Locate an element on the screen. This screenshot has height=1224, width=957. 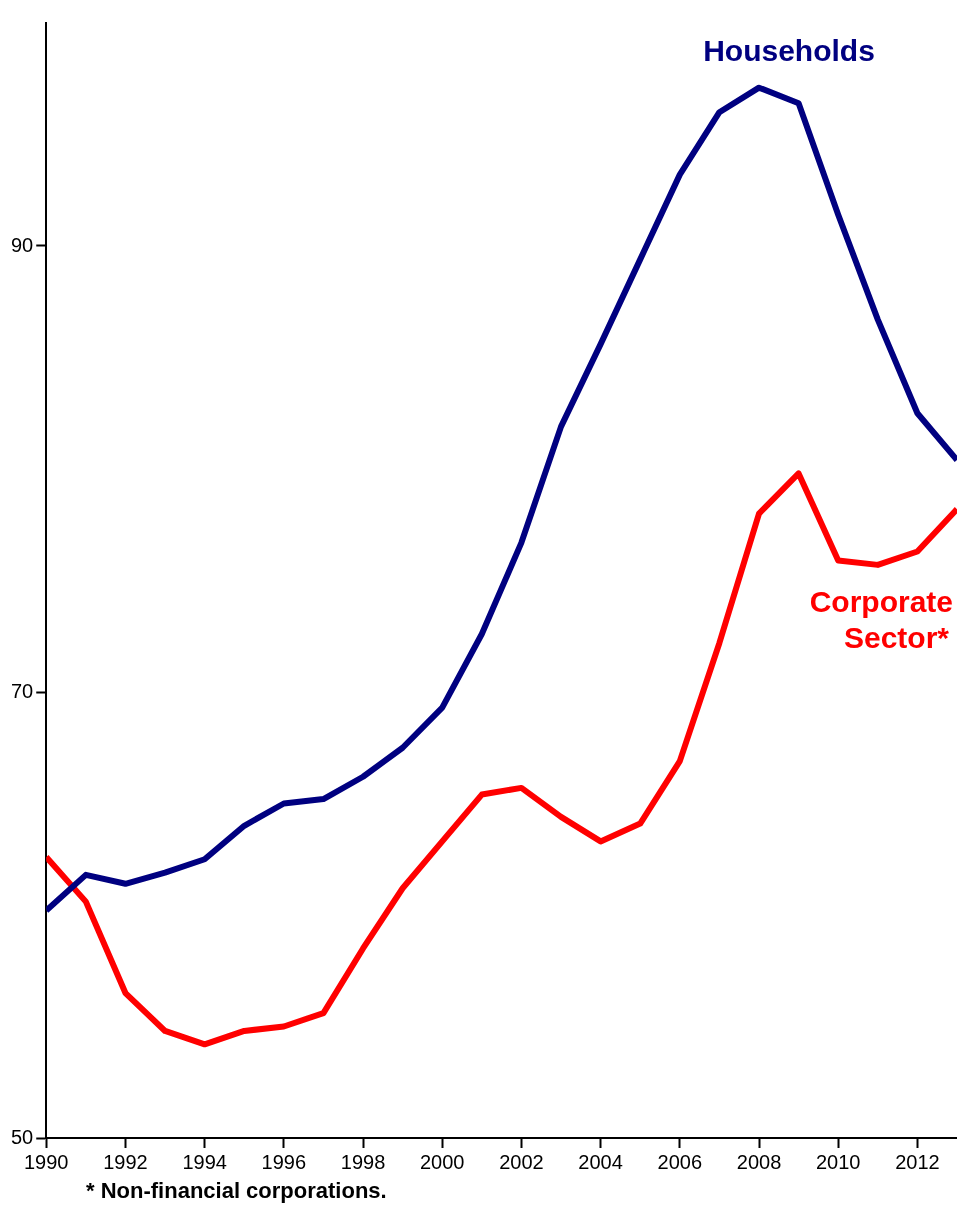
text: * Non-financial corporations. is located at coordinates (237, 1191).